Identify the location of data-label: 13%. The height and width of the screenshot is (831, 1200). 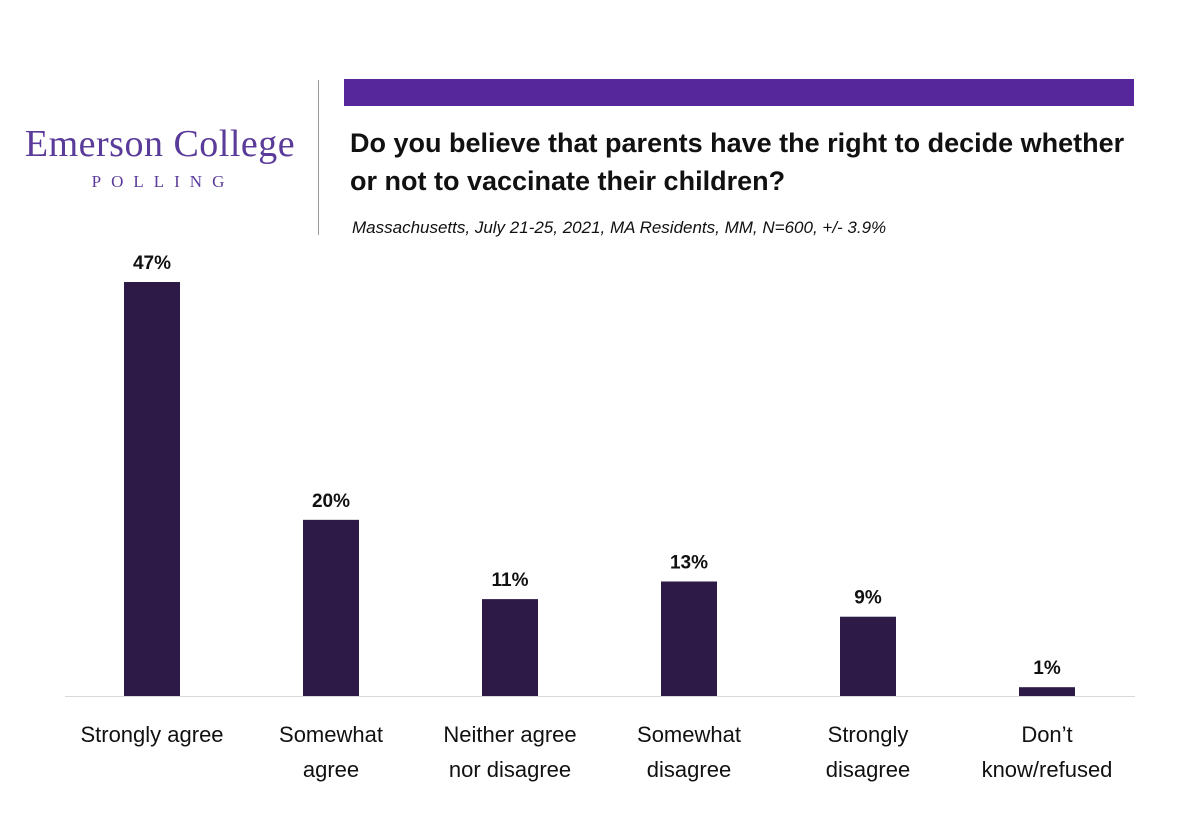
(689, 562).